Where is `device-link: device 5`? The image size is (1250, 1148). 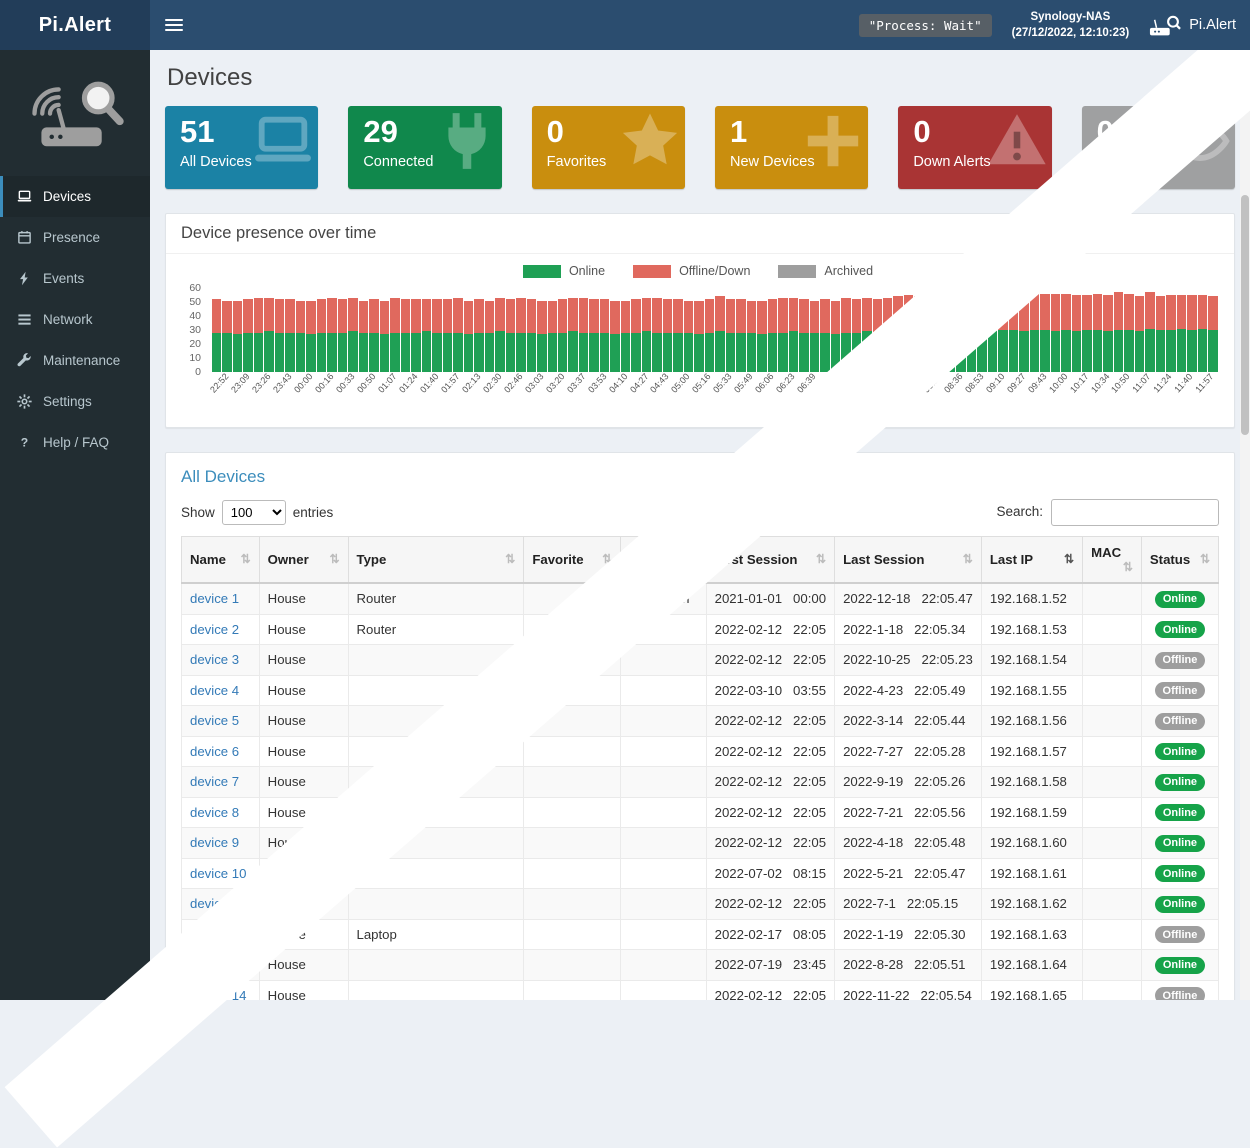
device-link: device 5 is located at coordinates (215, 721).